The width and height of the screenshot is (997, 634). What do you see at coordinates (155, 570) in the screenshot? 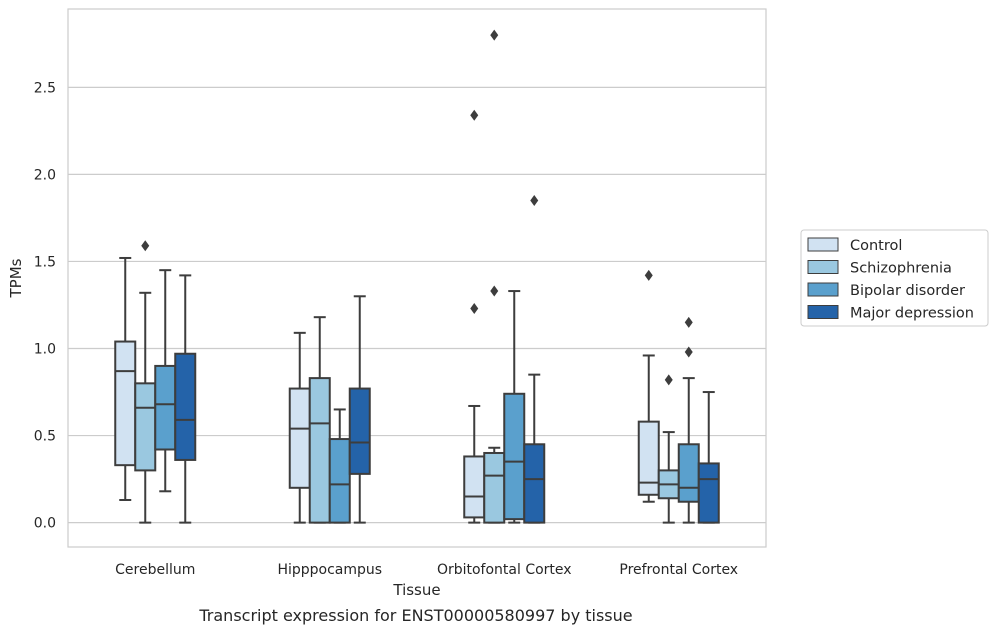
I see `x-tick-label: Cerebellum` at bounding box center [155, 570].